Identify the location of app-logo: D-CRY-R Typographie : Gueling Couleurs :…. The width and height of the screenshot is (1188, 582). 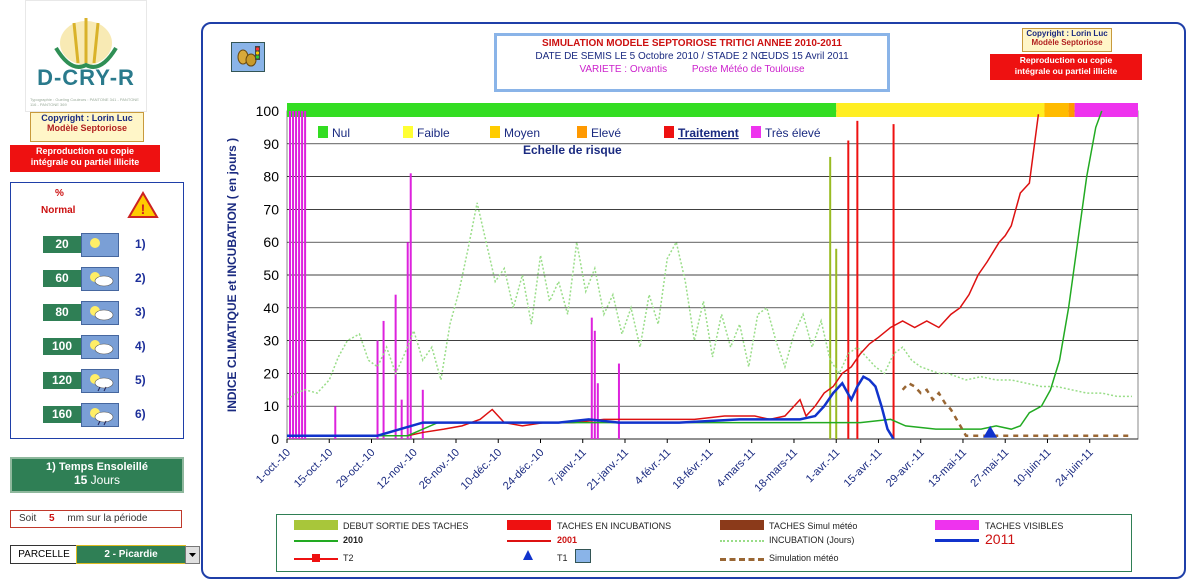
(86, 56).